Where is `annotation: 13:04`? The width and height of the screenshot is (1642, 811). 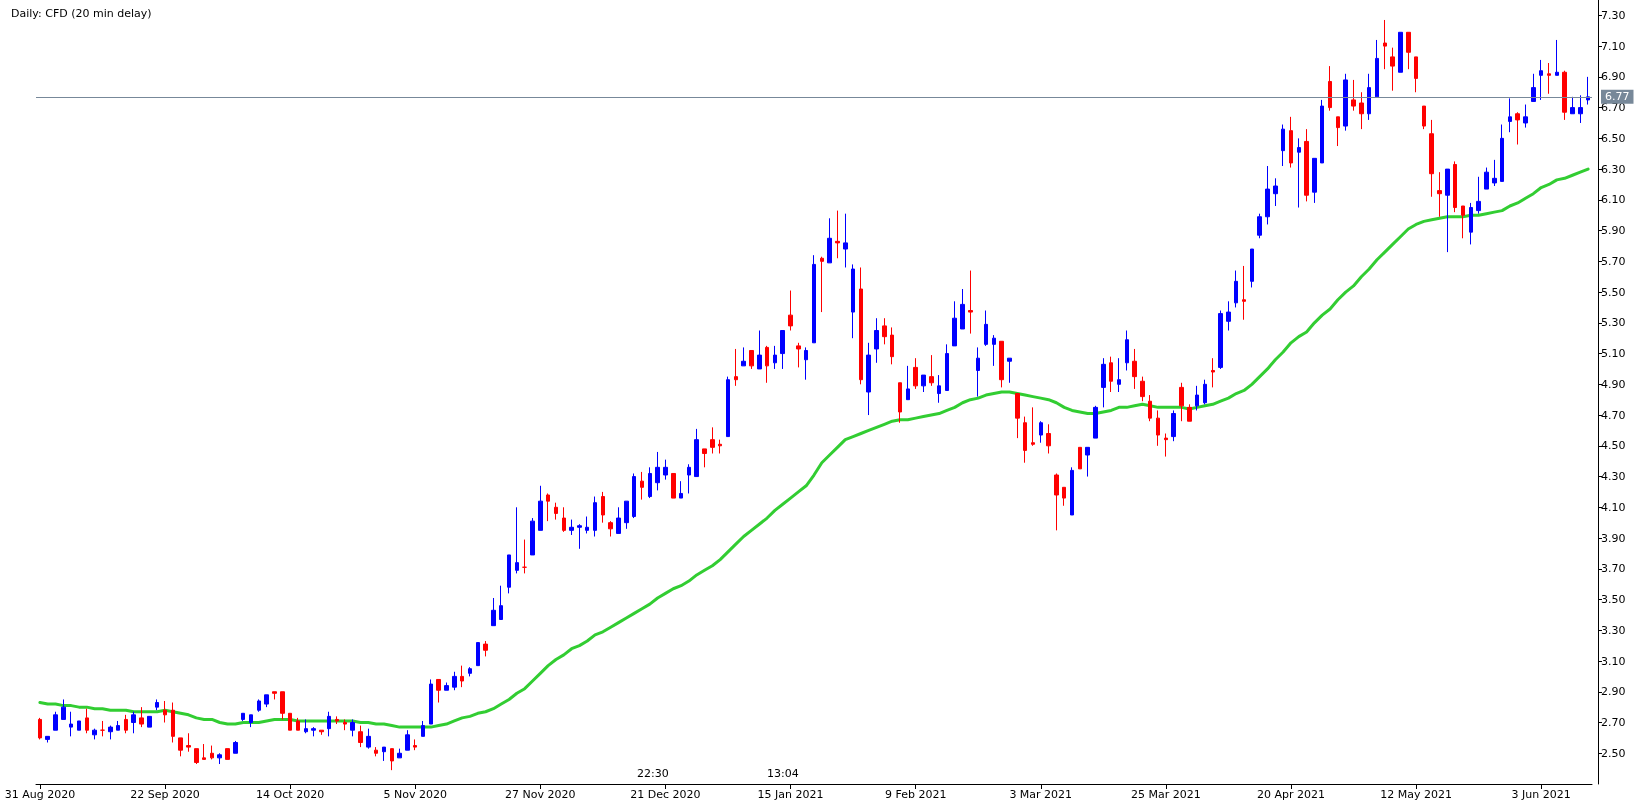
annotation: 13:04 is located at coordinates (783, 773).